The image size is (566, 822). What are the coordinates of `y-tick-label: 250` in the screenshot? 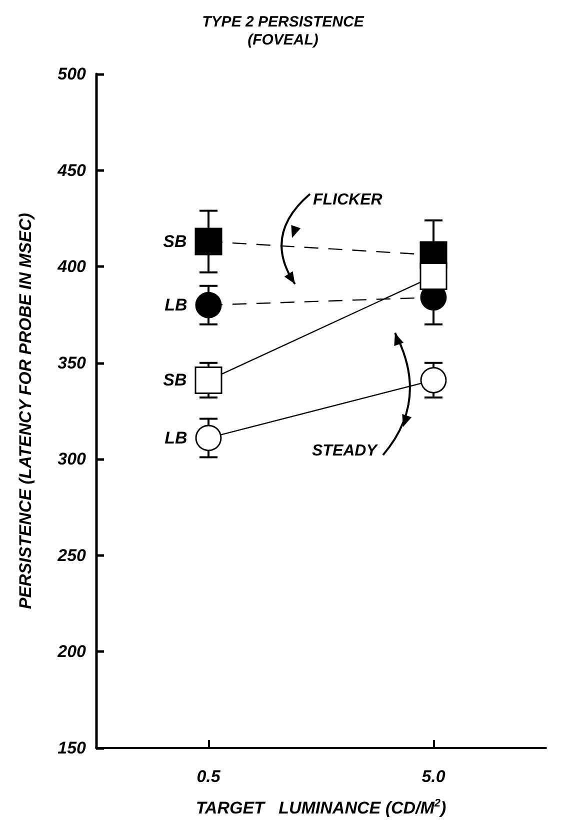 It's located at (71, 555).